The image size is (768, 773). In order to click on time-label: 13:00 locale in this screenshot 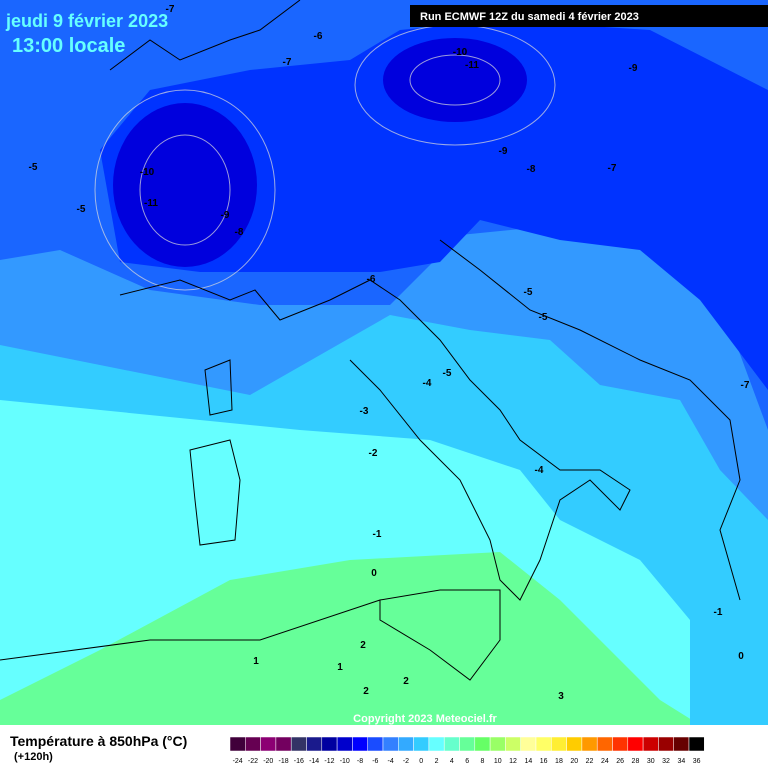, I will do `click(68, 46)`.